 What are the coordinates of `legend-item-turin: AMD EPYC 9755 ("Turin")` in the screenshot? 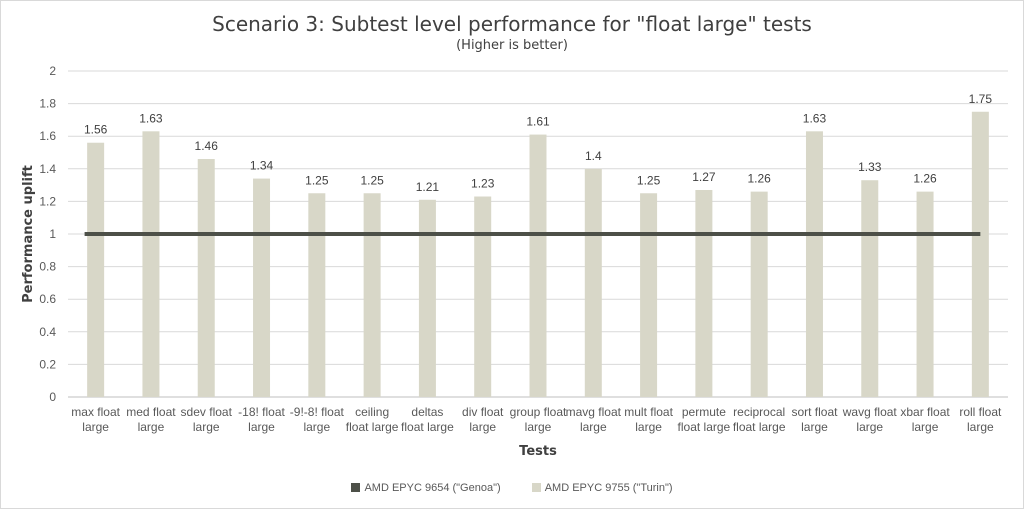 It's located at (602, 488).